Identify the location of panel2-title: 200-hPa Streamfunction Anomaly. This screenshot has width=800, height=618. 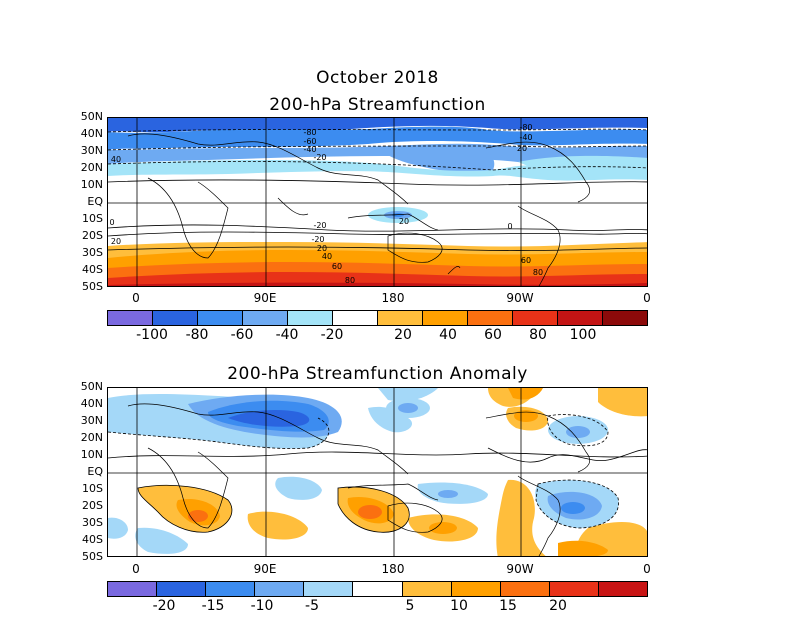
(377, 374).